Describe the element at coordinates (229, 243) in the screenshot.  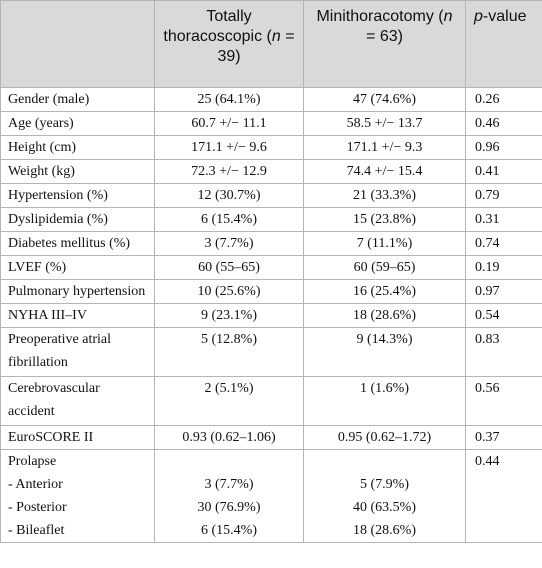
I see `cell: 3 (7.7%)` at that location.